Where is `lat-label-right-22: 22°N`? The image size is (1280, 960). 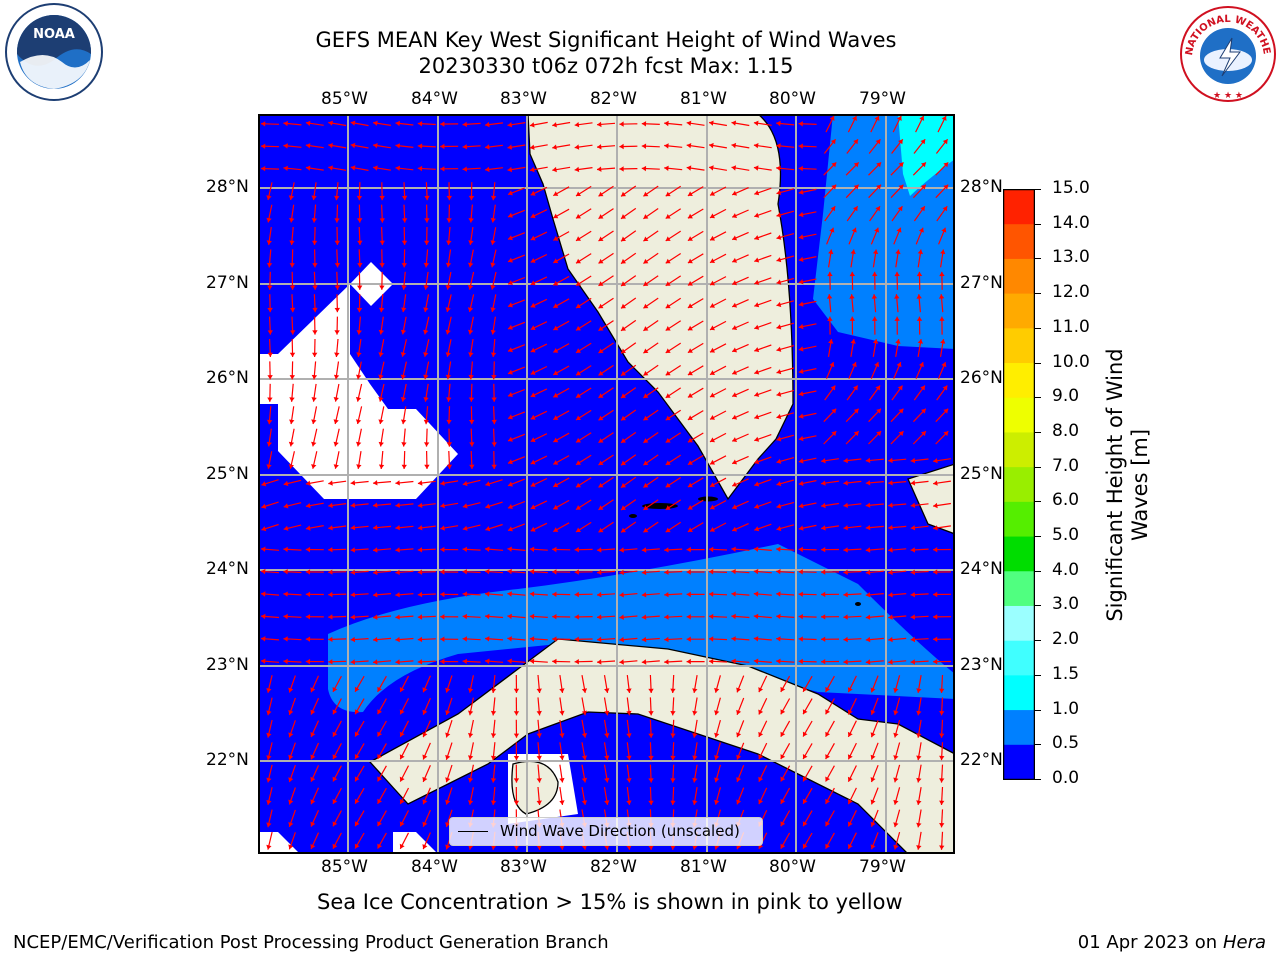
lat-label-right-22: 22°N is located at coordinates (981, 760).